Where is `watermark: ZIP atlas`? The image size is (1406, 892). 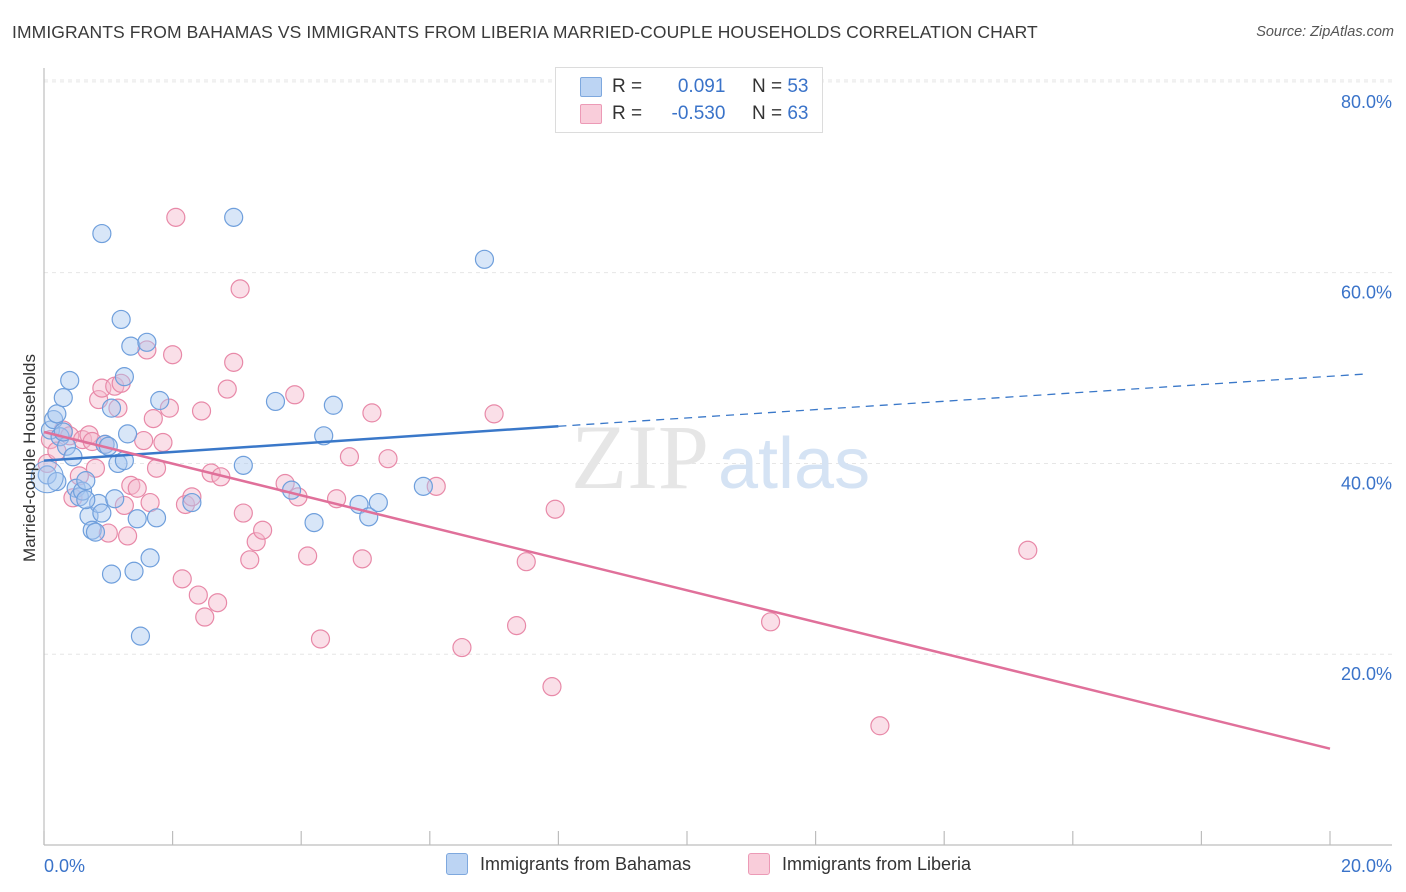
watermark: ZIP atlas is located at coordinates (720, 457).